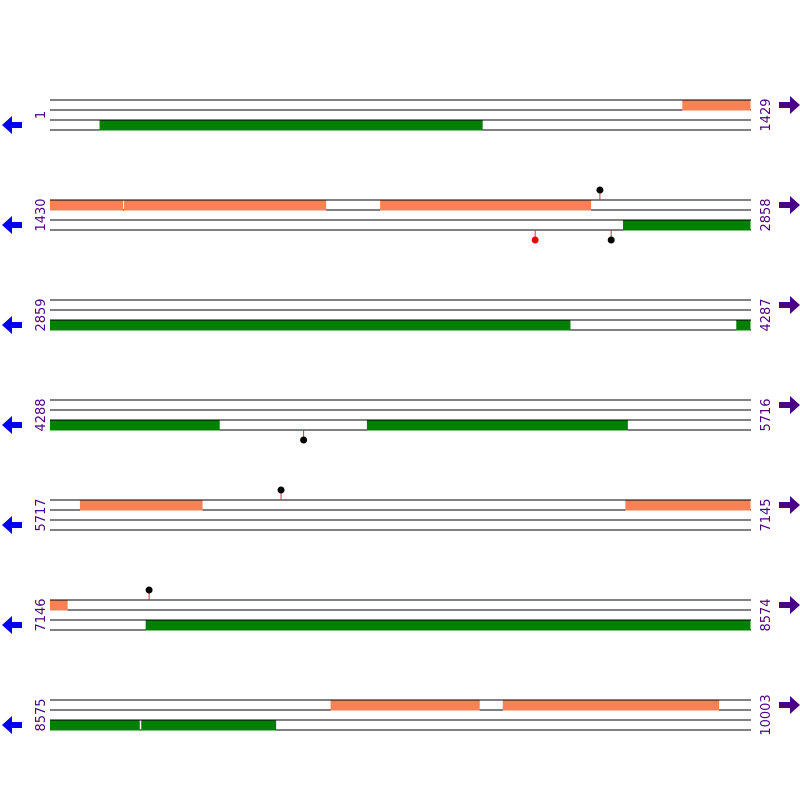 The height and width of the screenshot is (800, 800). Describe the element at coordinates (41, 214) in the screenshot. I see `start-position-label: 1430` at that location.